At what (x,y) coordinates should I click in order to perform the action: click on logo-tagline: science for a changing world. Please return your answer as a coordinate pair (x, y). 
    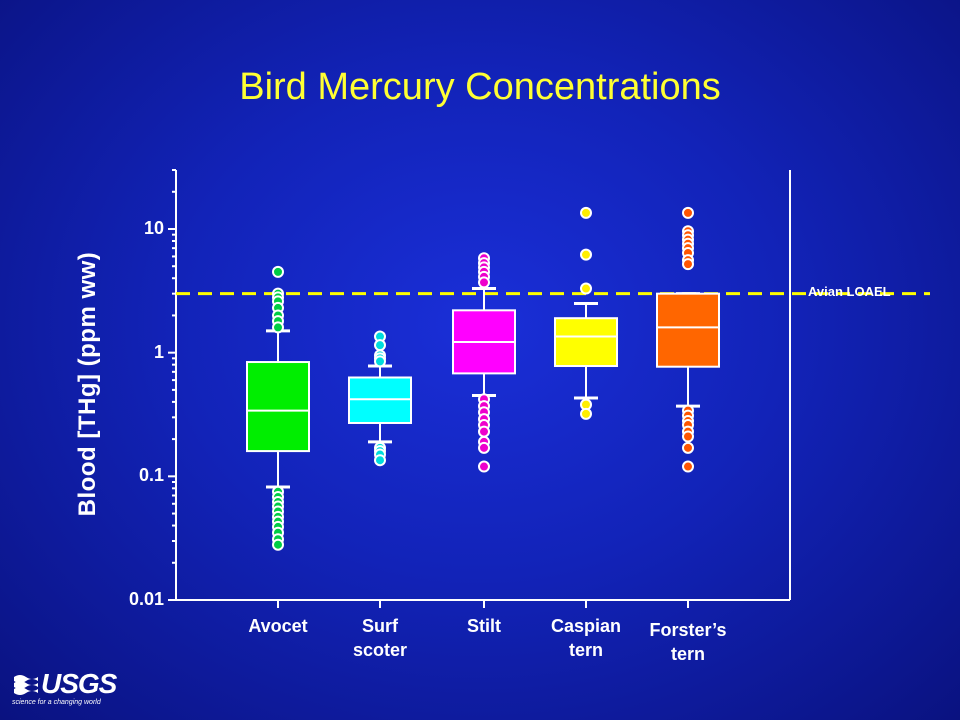
    Looking at the image, I should click on (56, 702).